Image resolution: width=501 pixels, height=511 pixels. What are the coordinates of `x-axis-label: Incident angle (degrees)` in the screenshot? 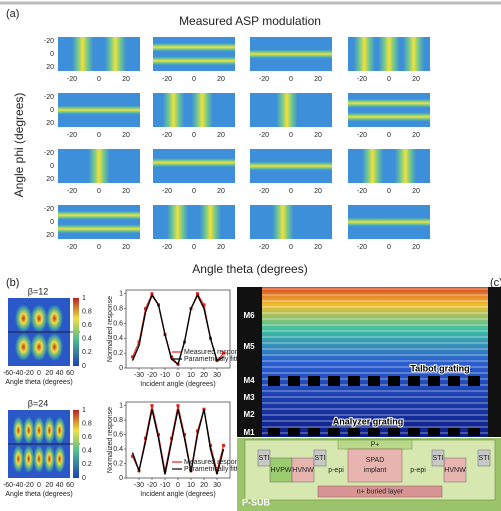 It's located at (178, 384).